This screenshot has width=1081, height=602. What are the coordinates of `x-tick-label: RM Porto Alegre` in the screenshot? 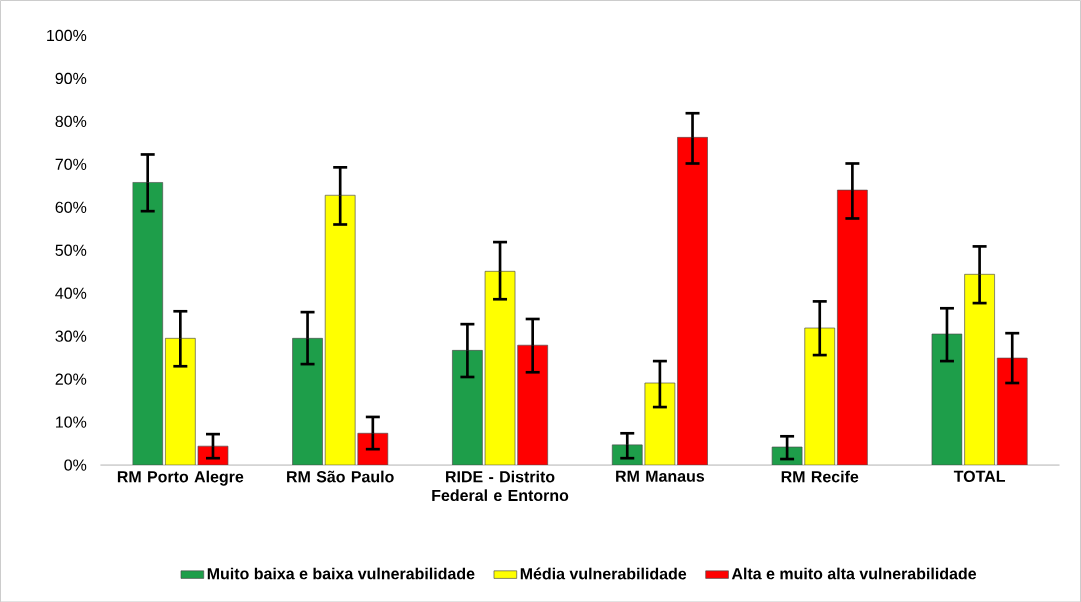 It's located at (180, 478).